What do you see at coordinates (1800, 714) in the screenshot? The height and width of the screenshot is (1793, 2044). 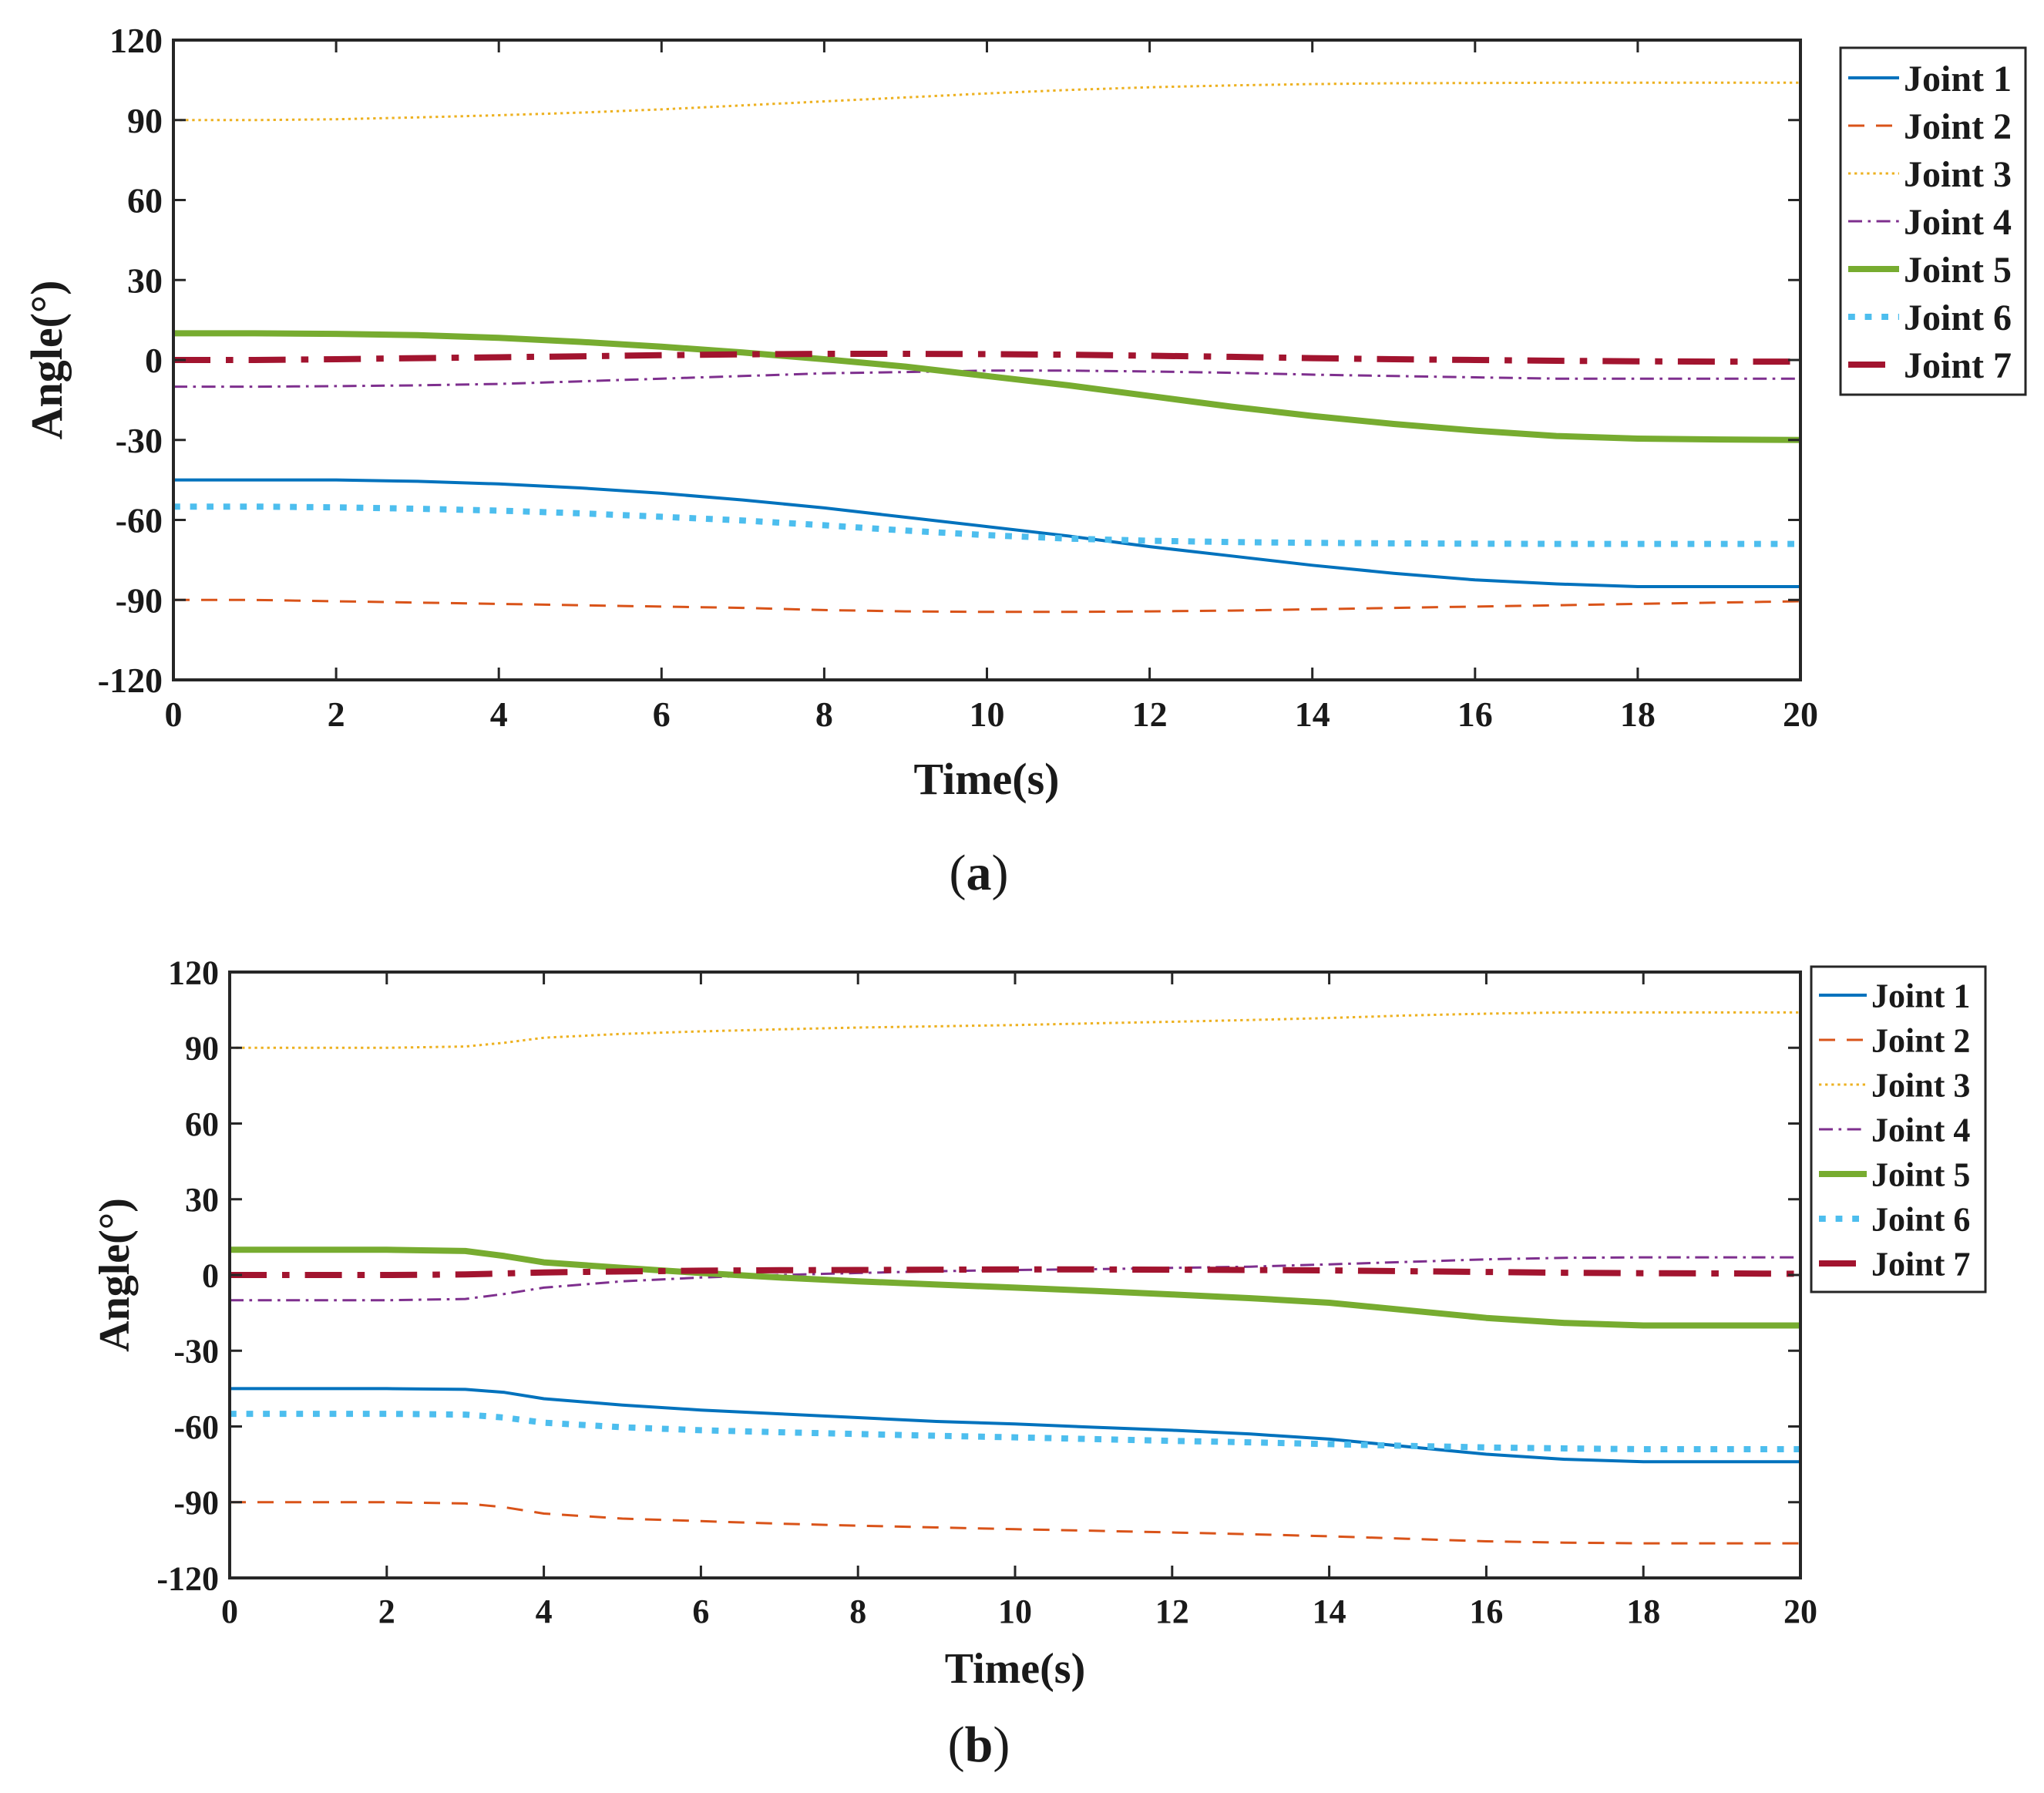 I see `panel-a-x-tick-label: 20` at bounding box center [1800, 714].